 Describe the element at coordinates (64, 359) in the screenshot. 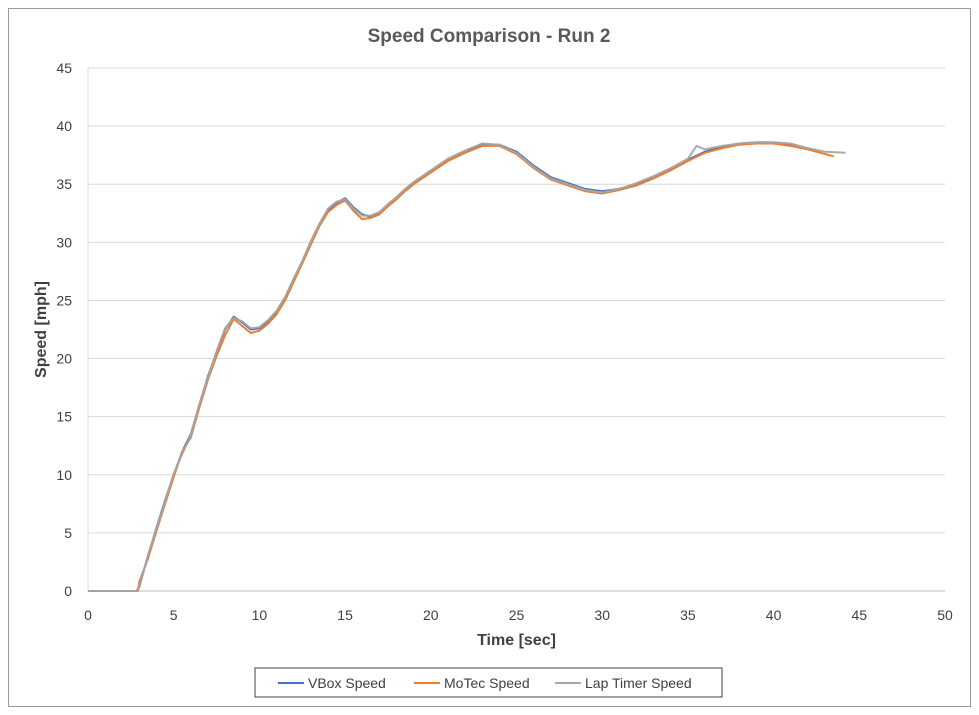

I see `y-tick-label: 20` at that location.